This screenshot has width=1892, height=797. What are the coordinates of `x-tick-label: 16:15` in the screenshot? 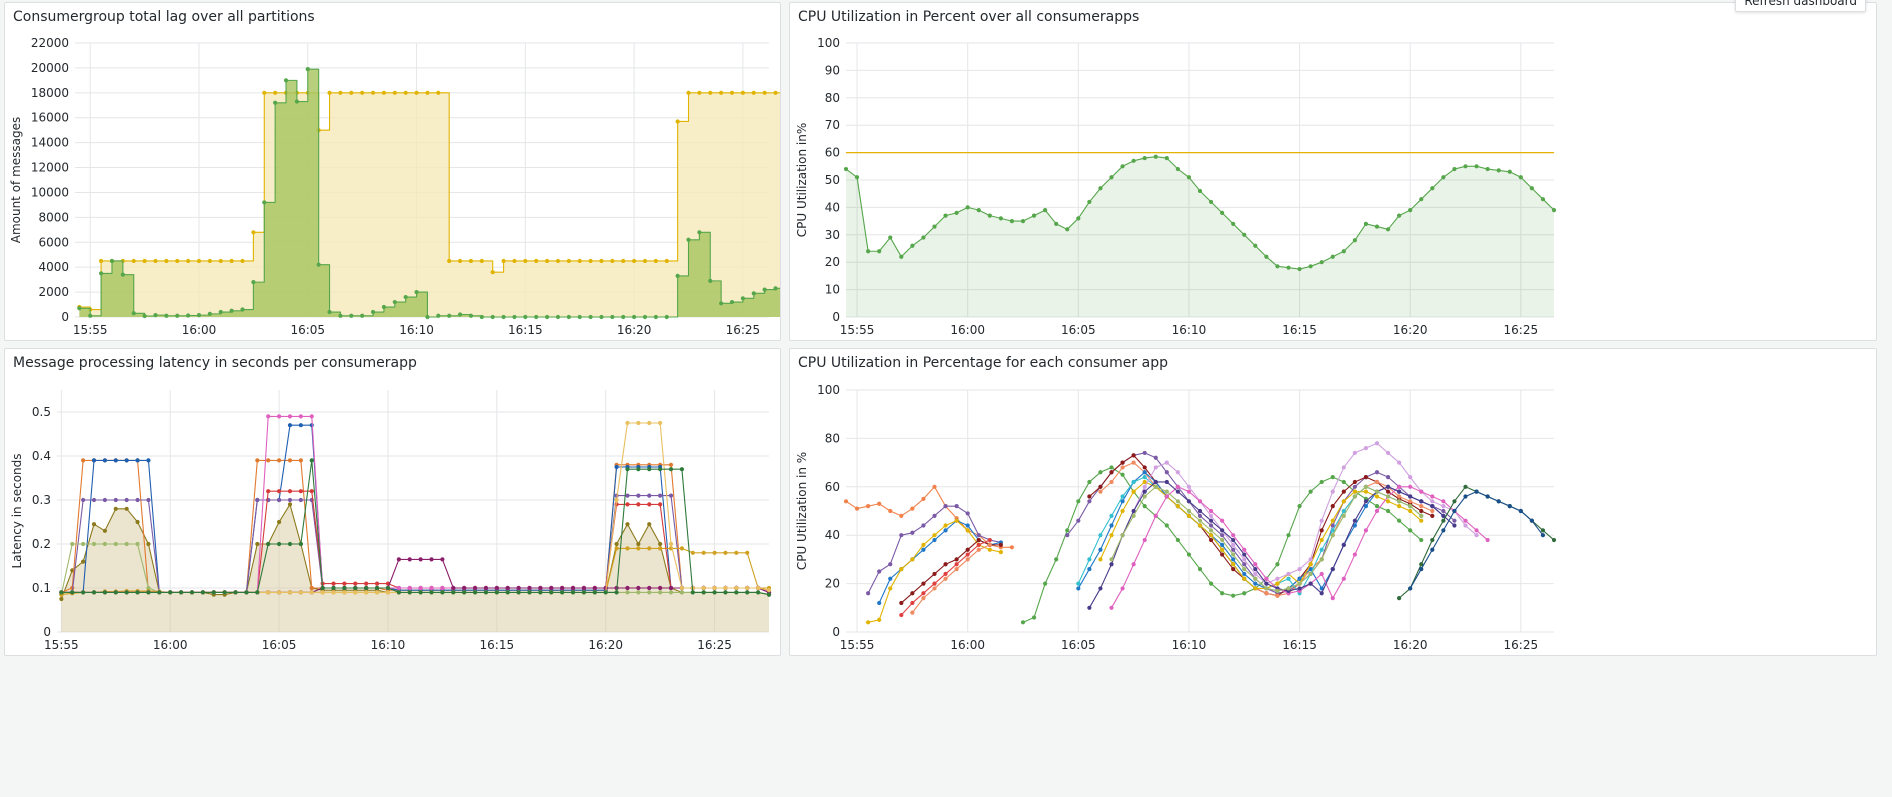 It's located at (1299, 645).